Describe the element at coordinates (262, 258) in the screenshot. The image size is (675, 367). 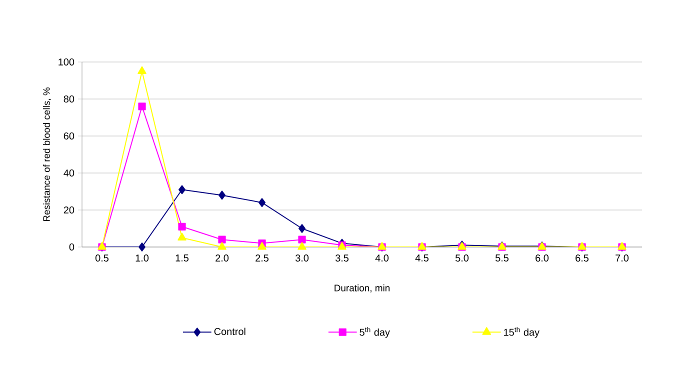
I see `x-tick-label: 2.5` at that location.